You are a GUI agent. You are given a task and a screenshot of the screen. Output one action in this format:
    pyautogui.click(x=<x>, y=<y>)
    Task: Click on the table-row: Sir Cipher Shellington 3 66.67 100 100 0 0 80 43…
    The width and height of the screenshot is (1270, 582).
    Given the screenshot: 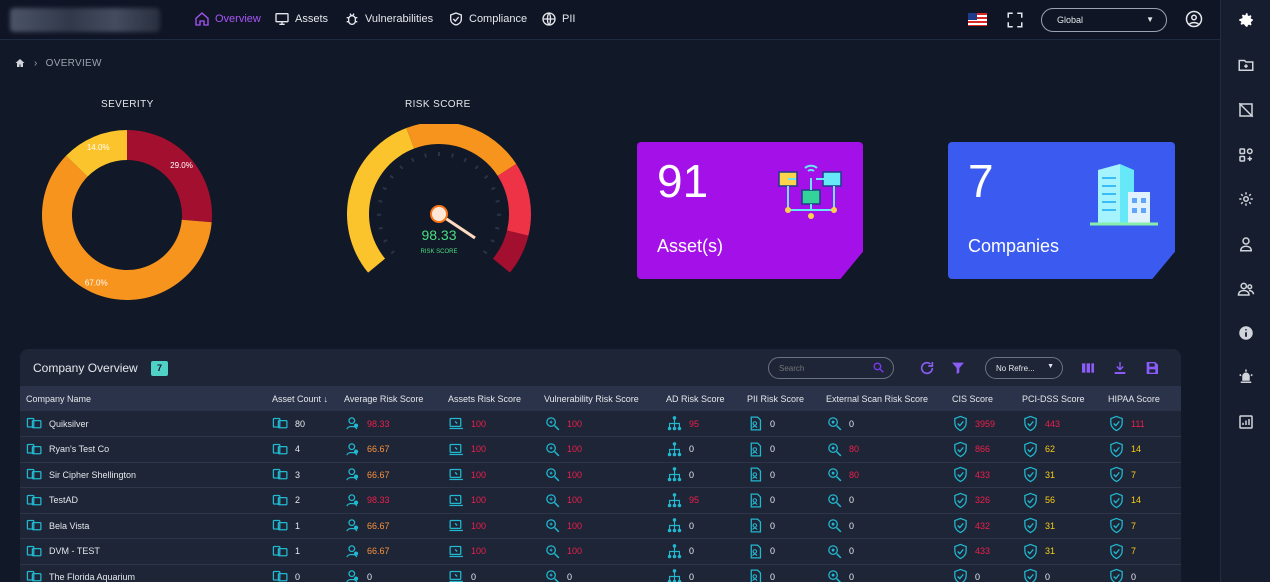 What is the action you would take?
    pyautogui.click(x=600, y=475)
    